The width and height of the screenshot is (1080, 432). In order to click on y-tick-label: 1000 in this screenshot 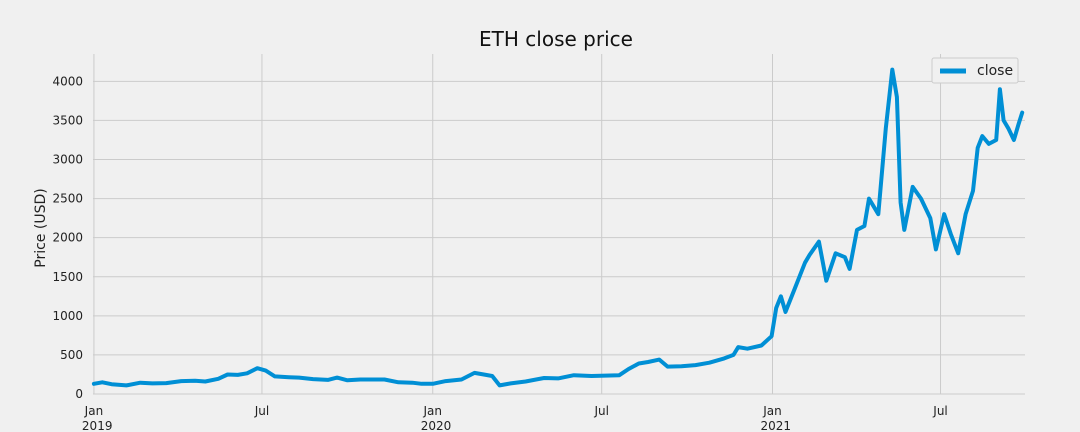, I will do `click(67, 316)`.